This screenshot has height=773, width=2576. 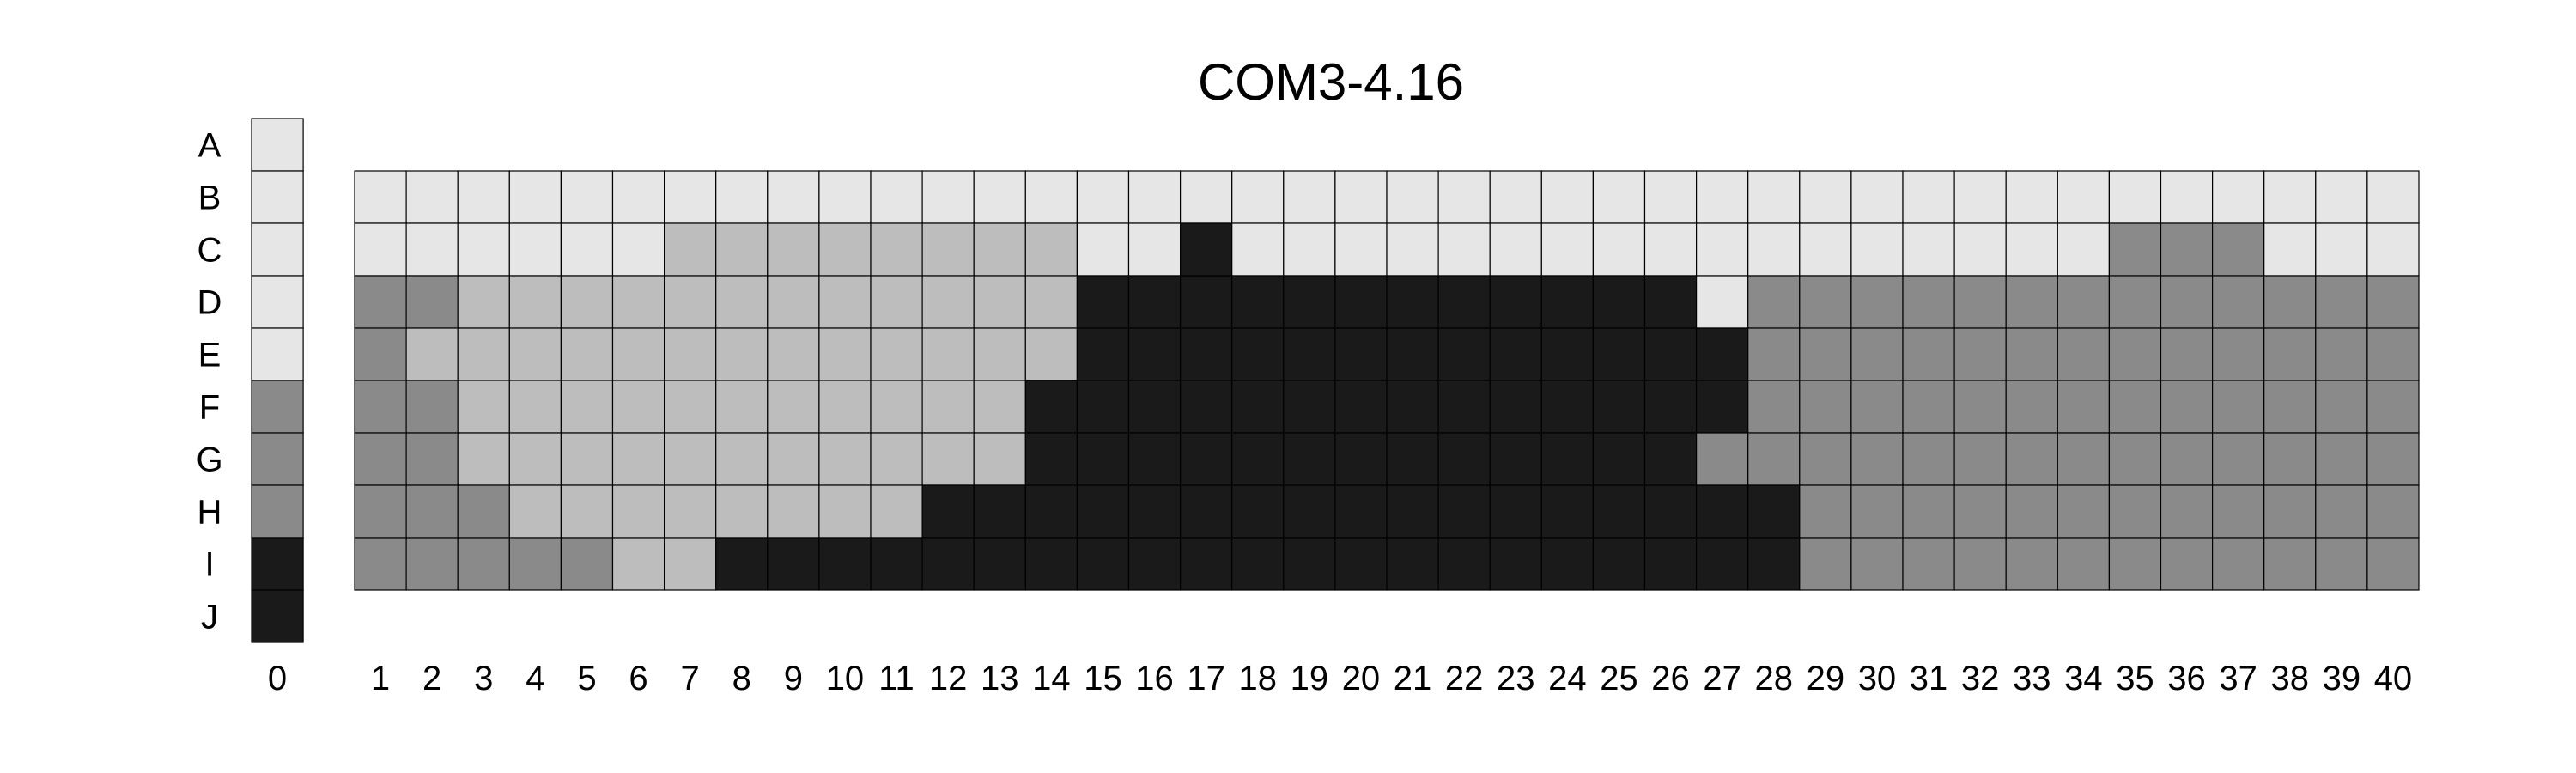 What do you see at coordinates (1052, 678) in the screenshot?
I see `column-label-14: 14` at bounding box center [1052, 678].